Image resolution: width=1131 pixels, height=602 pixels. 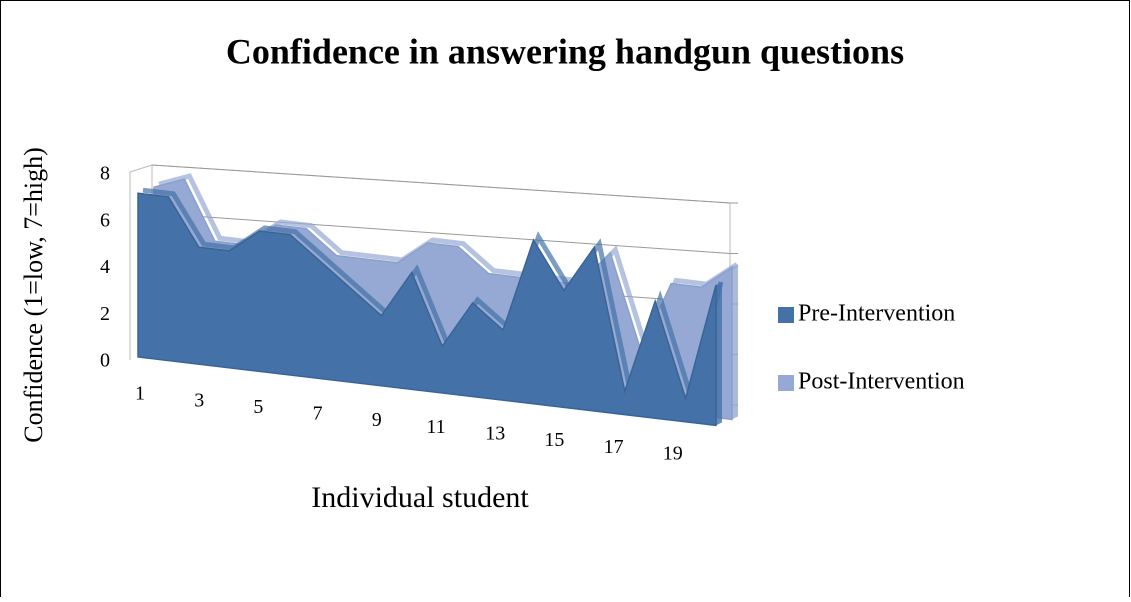 What do you see at coordinates (554, 440) in the screenshot?
I see `x-tick-label: 15` at bounding box center [554, 440].